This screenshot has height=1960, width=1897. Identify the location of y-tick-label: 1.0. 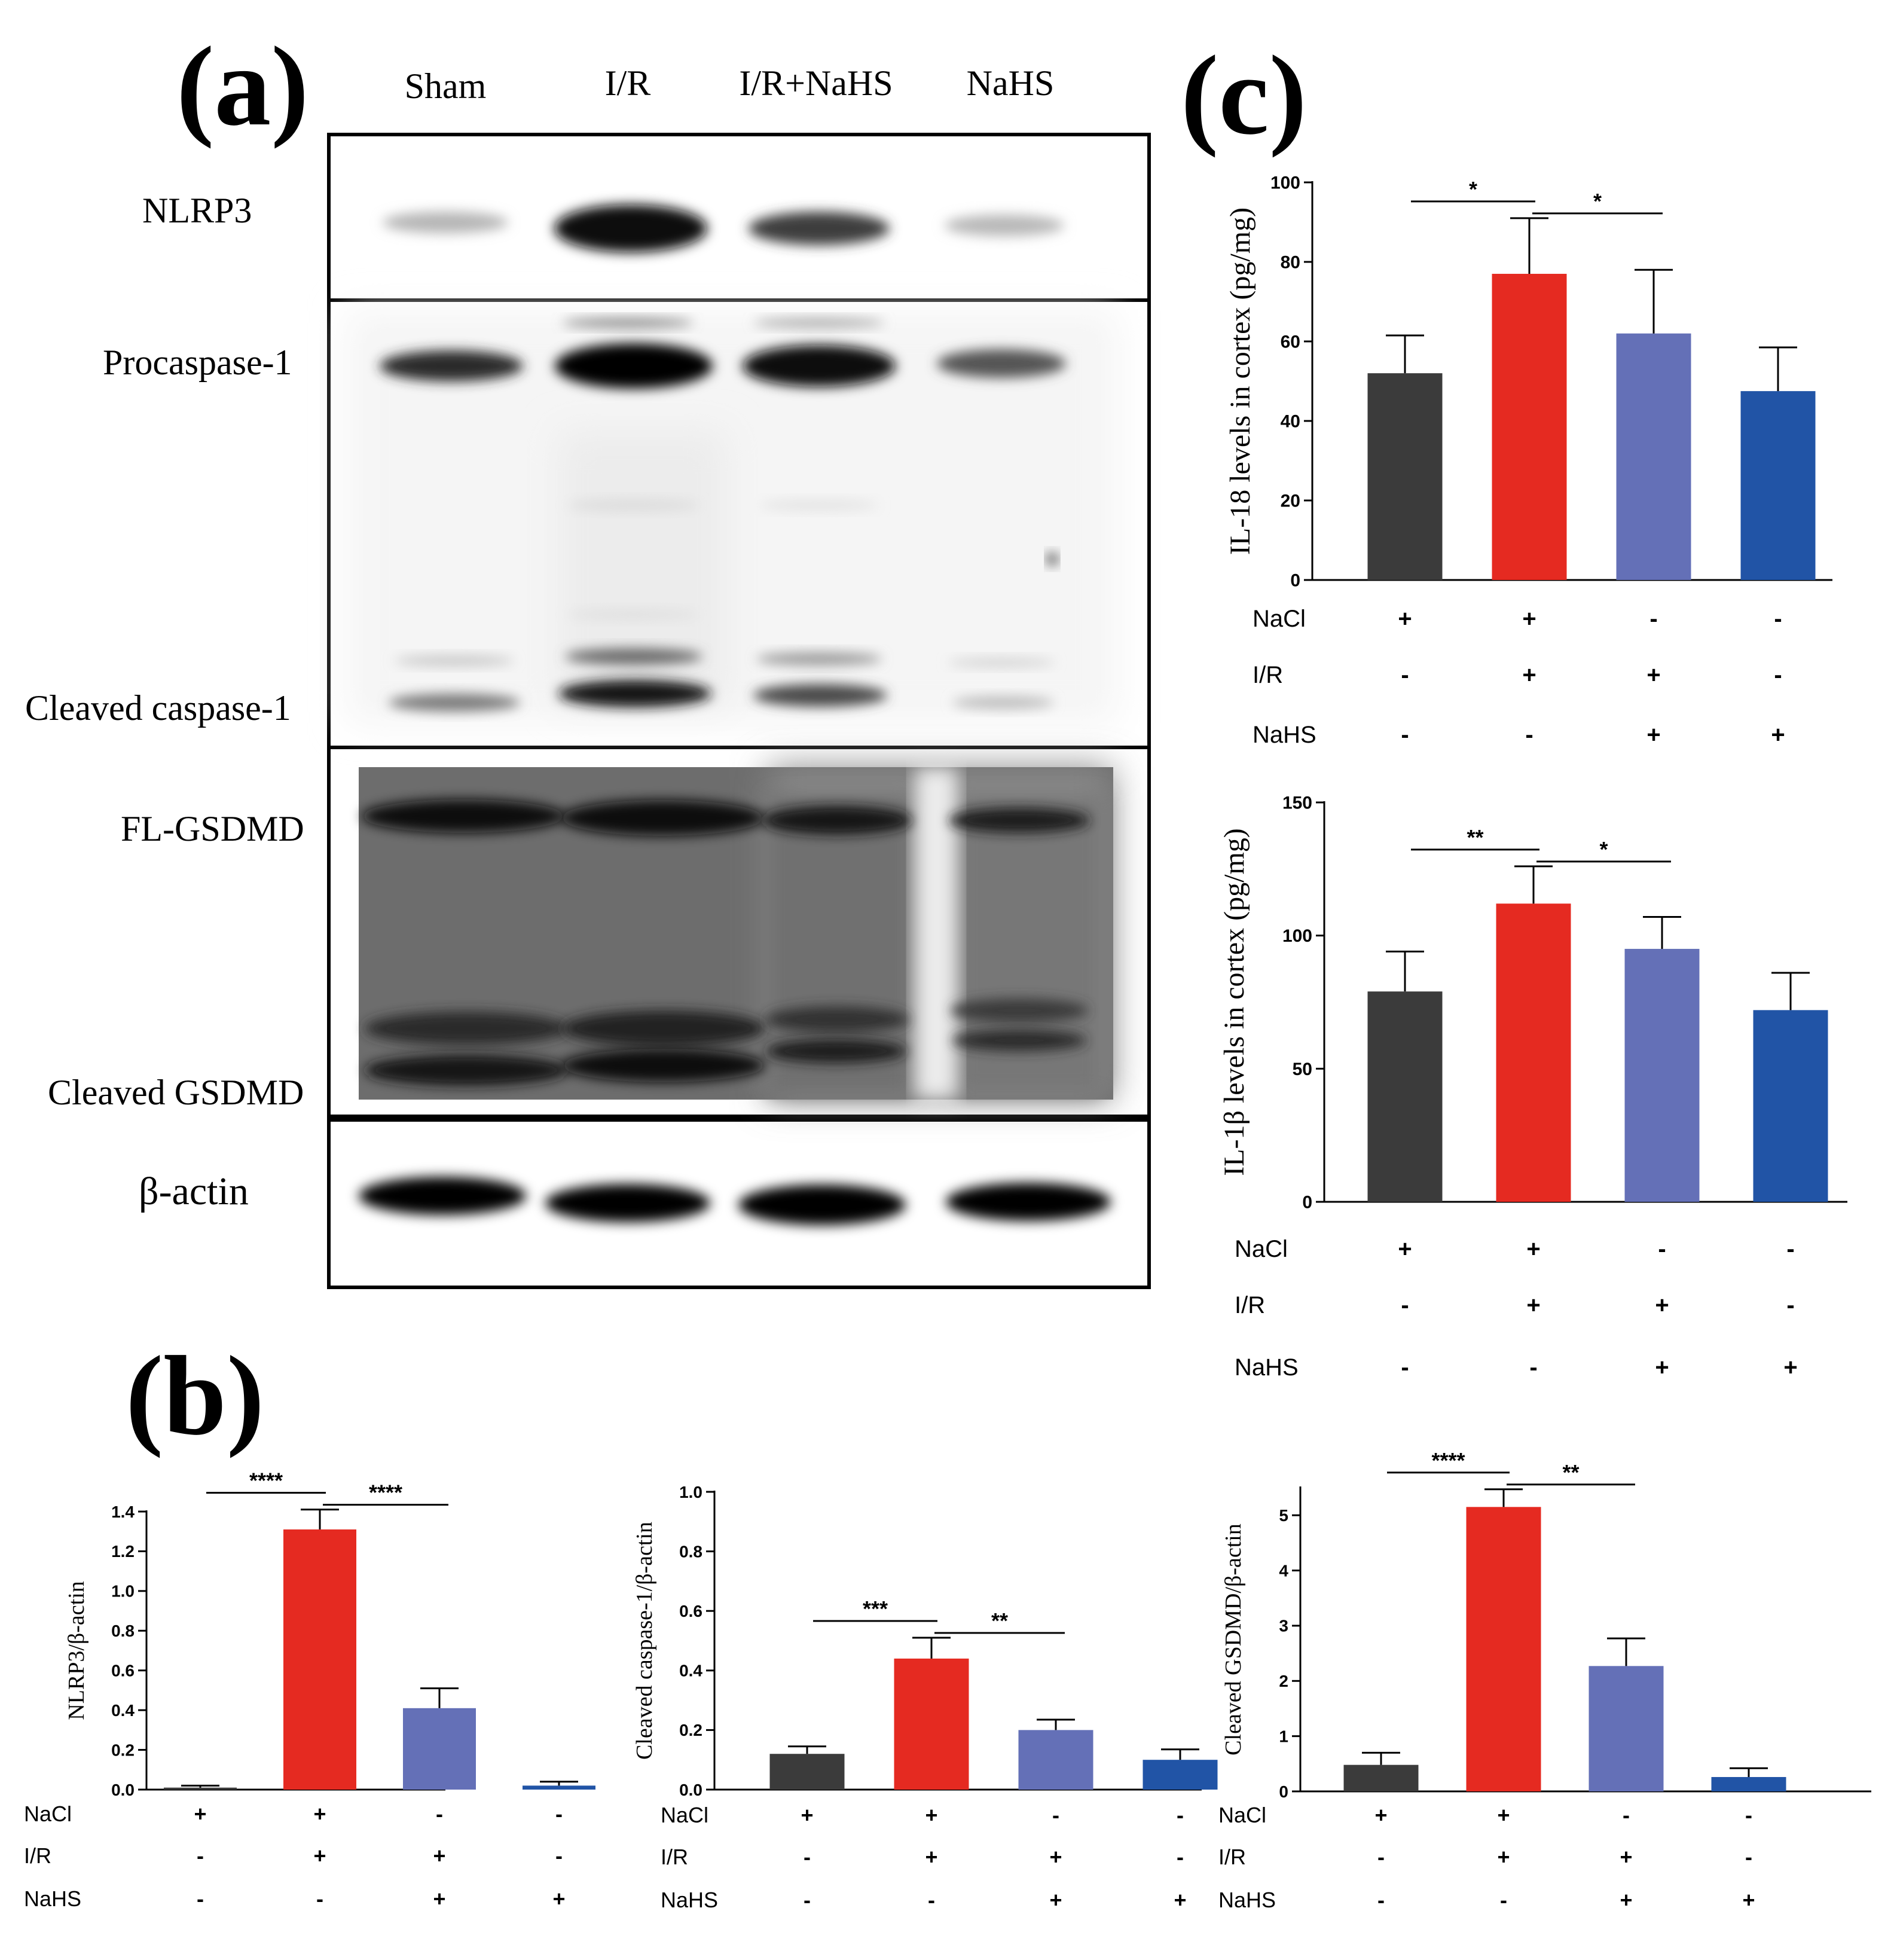
(690, 1492).